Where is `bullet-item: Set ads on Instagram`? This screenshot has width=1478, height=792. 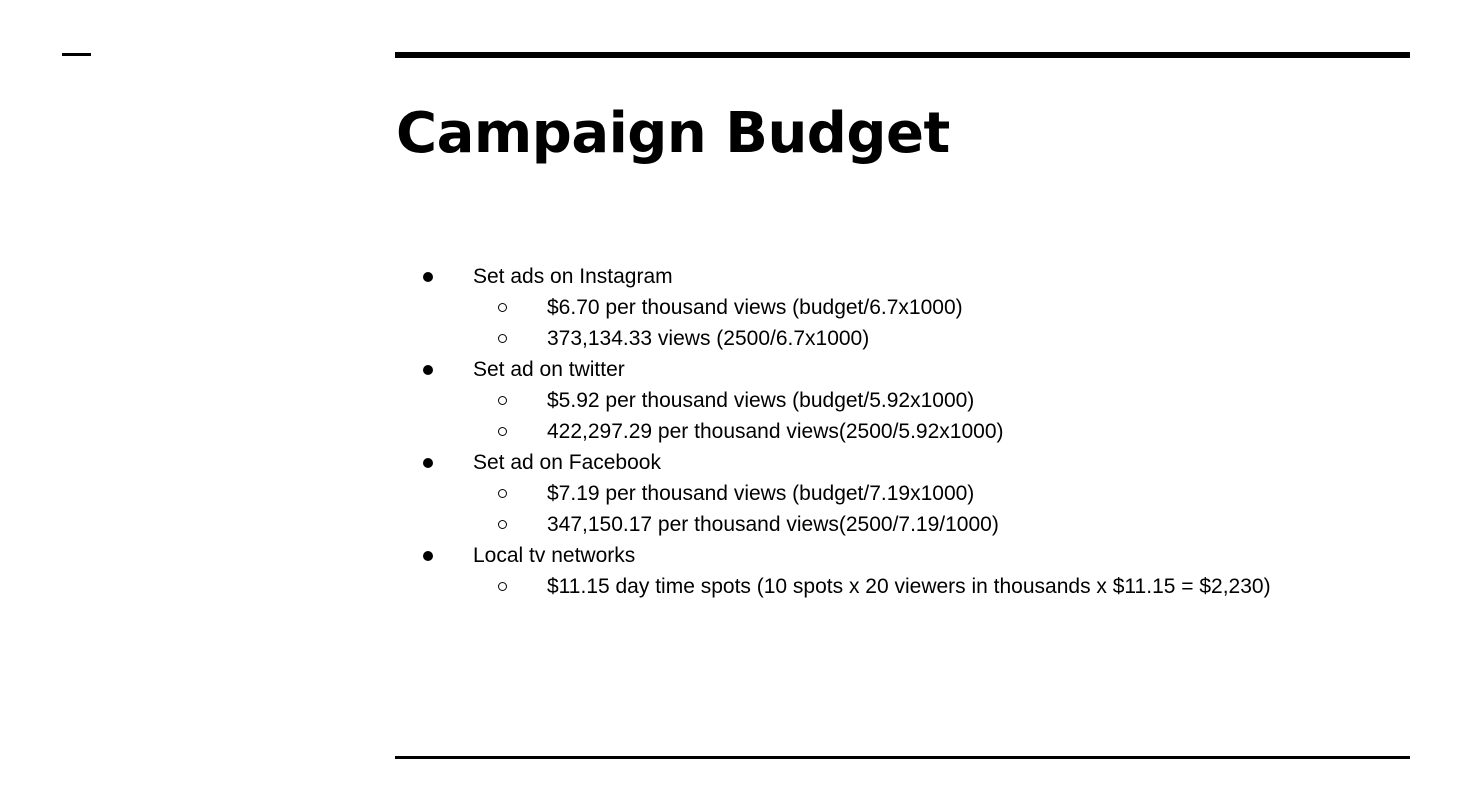
bullet-item: Set ads on Instagram is located at coordinates (845, 276).